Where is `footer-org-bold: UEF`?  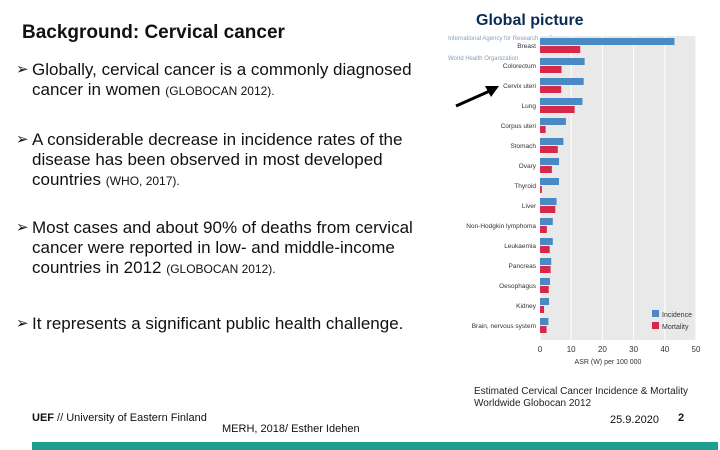
footer-org-bold: UEF is located at coordinates (43, 418).